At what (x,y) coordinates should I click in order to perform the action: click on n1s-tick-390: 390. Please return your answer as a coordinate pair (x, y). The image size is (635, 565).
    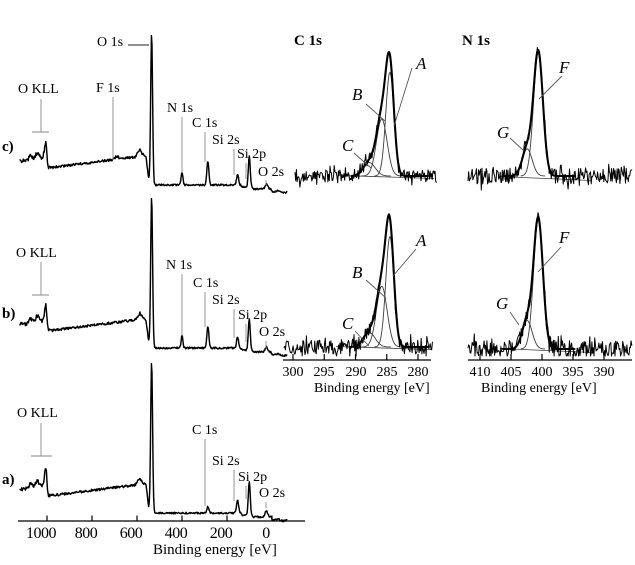
    Looking at the image, I should click on (604, 372).